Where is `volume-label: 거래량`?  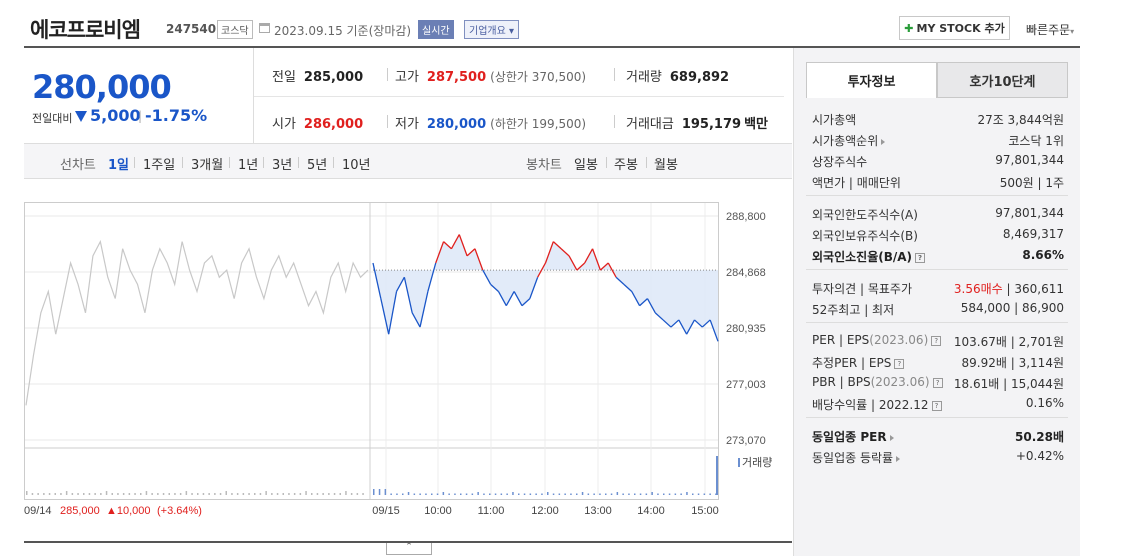 volume-label: 거래량 is located at coordinates (757, 462).